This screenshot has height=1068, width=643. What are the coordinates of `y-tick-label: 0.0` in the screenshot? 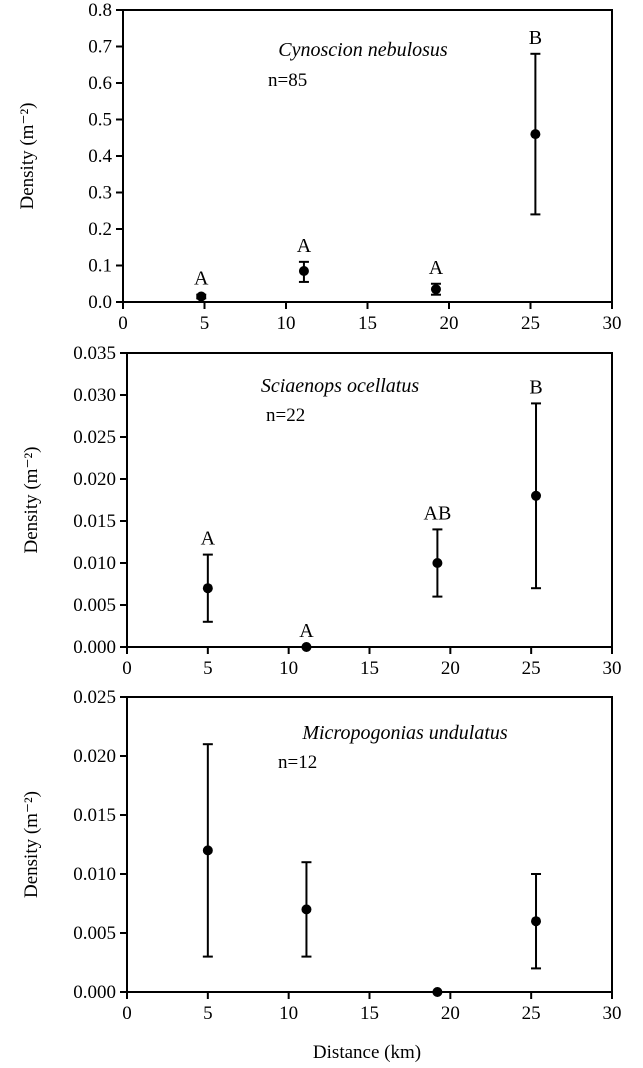 It's located at (100, 302).